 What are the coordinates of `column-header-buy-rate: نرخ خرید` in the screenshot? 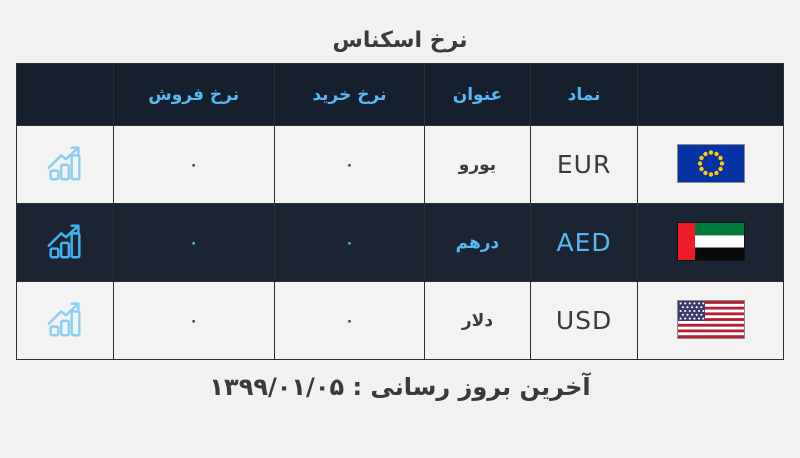 It's located at (349, 94).